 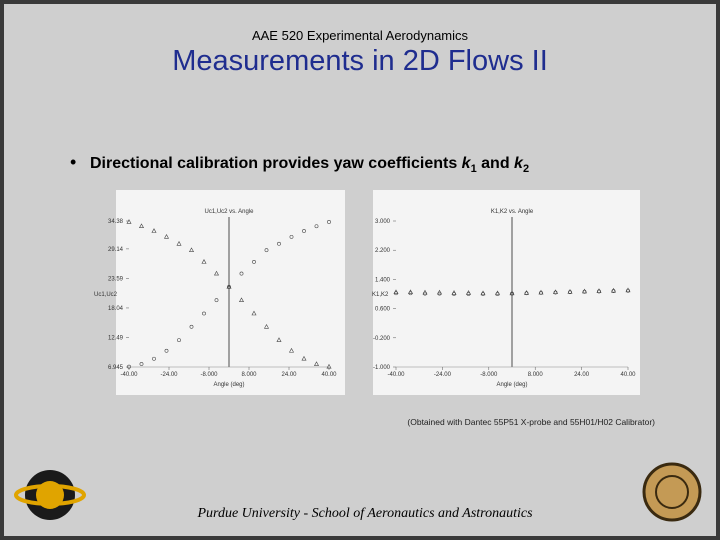 What do you see at coordinates (495, 163) in the screenshot?
I see `bullet-and: and` at bounding box center [495, 163].